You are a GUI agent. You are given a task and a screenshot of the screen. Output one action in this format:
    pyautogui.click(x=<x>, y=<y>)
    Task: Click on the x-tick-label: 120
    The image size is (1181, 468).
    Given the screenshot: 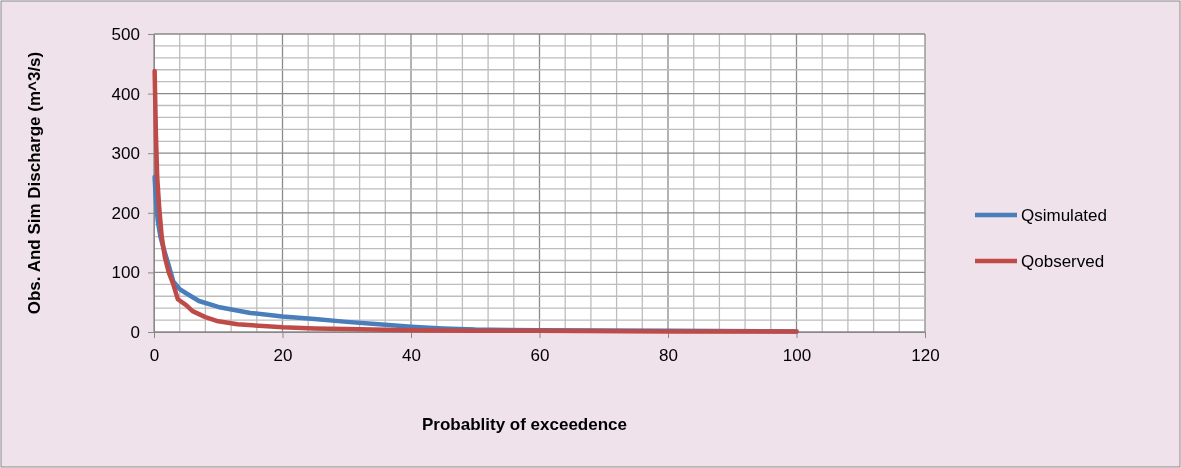 What is the action you would take?
    pyautogui.click(x=925, y=356)
    